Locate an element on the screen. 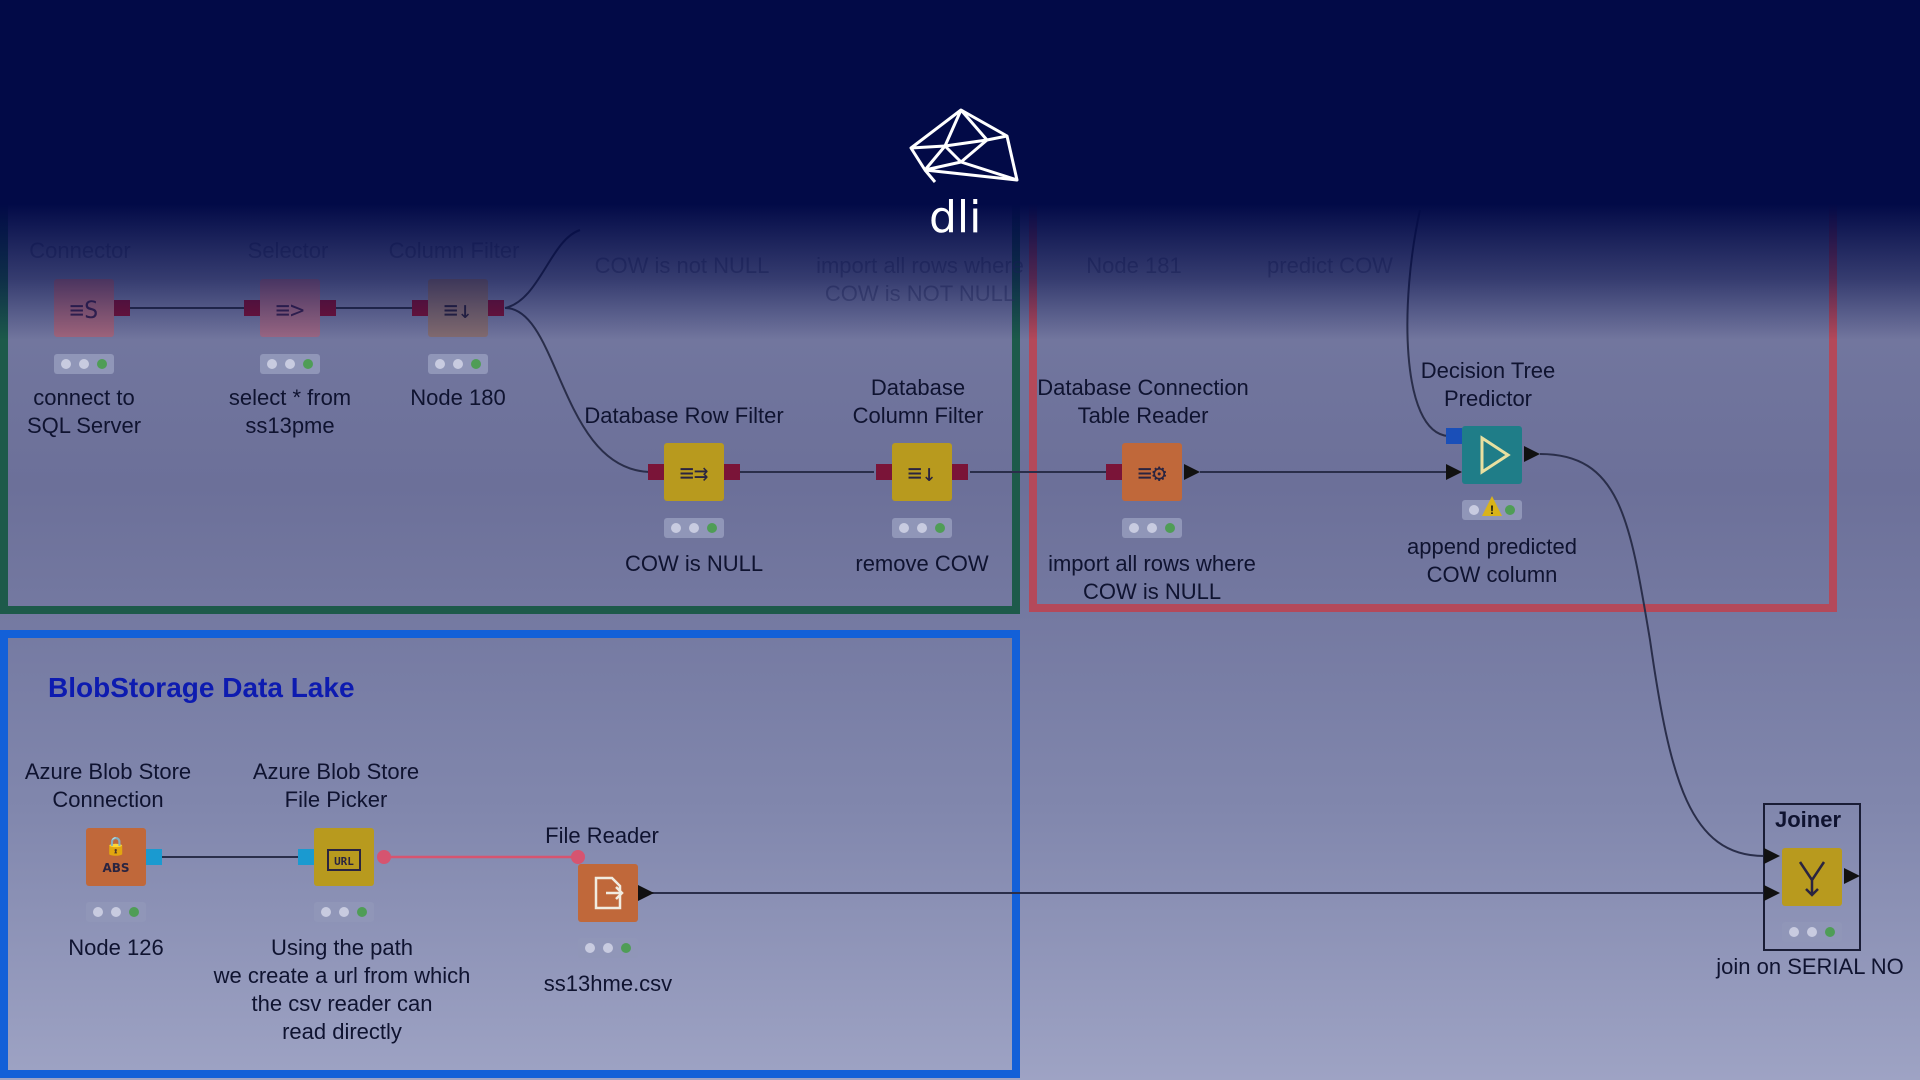 Image resolution: width=1920 pixels, height=1080 pixels. svg-text: ABS is located at coordinates (115, 868).